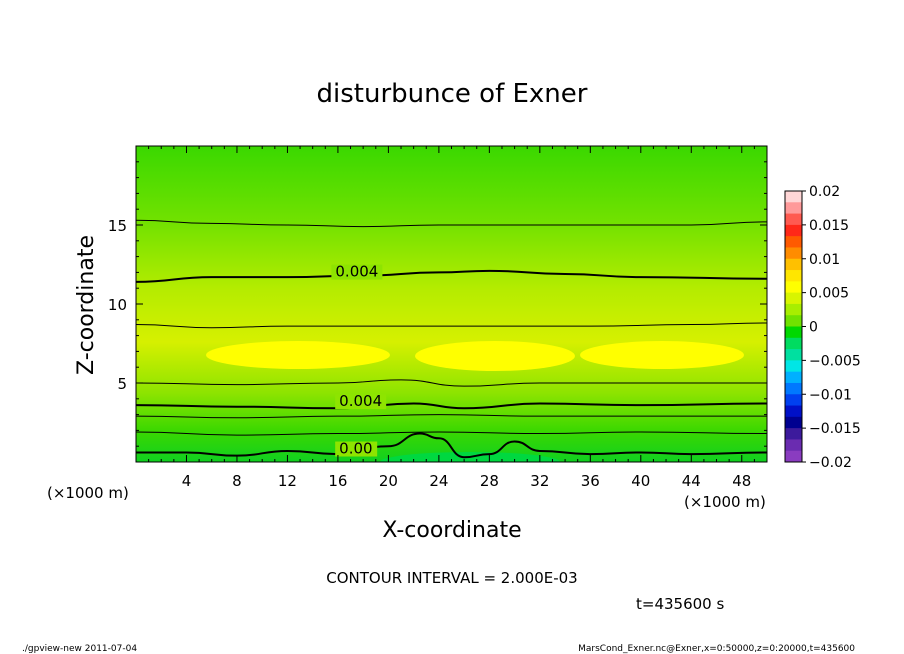  What do you see at coordinates (829, 294) in the screenshot?
I see `colorbar-label-3: 0.005` at bounding box center [829, 294].